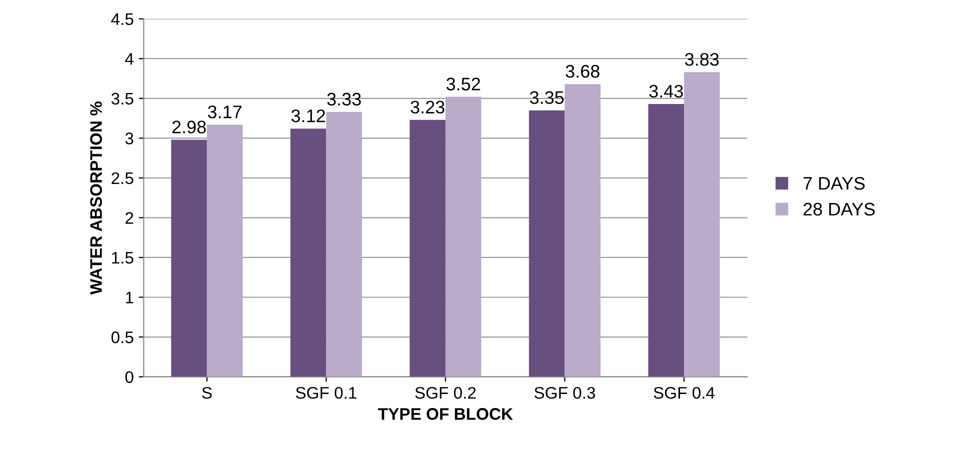 The height and width of the screenshot is (471, 958). Describe the element at coordinates (123, 178) in the screenshot. I see `y-tick-label: 2.5` at that location.